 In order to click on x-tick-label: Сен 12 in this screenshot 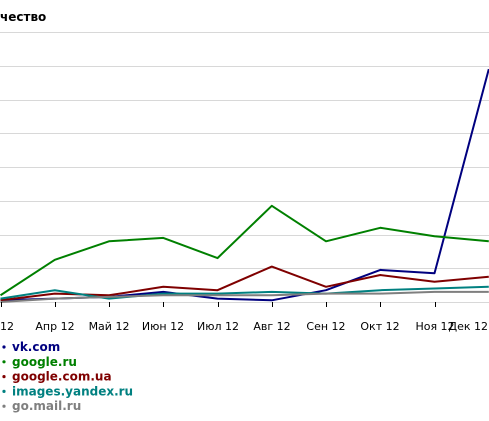, I will do `click(325, 326)`.